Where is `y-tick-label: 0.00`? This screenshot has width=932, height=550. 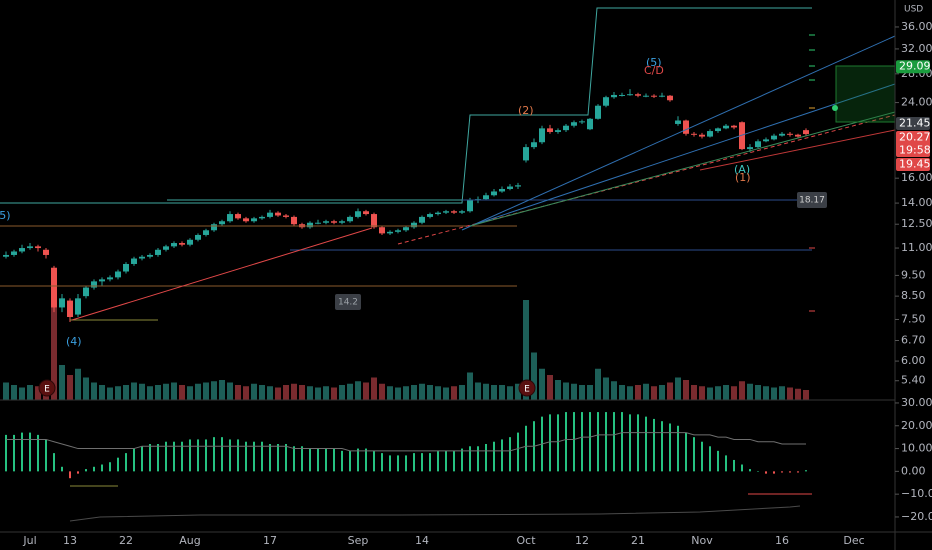
y-tick-label: 0.00 is located at coordinates (913, 470).